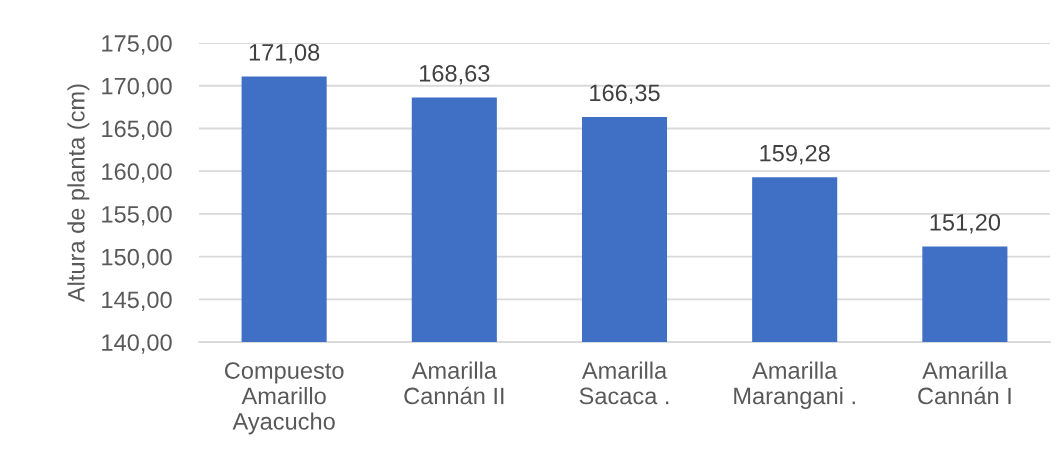 Image resolution: width=1061 pixels, height=468 pixels. I want to click on y-tick-label: 155,00, so click(137, 216).